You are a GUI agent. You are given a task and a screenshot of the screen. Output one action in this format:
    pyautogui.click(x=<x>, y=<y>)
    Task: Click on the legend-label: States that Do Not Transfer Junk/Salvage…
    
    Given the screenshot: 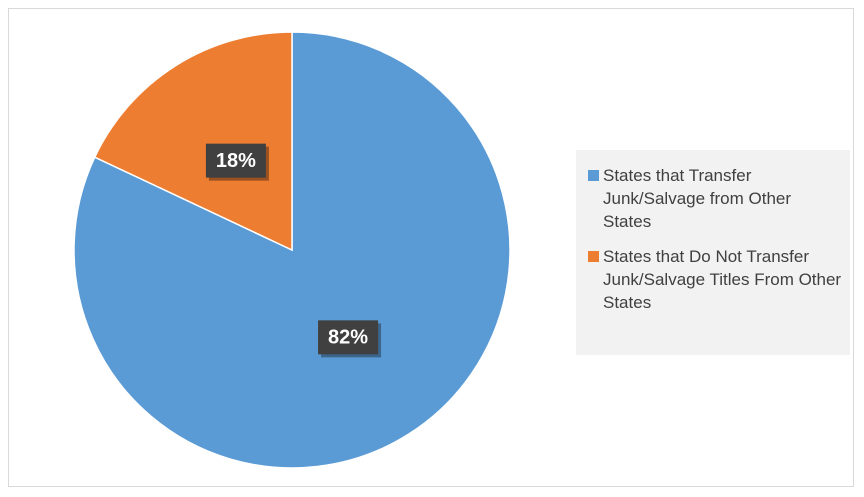 What is the action you would take?
    pyautogui.click(x=722, y=279)
    